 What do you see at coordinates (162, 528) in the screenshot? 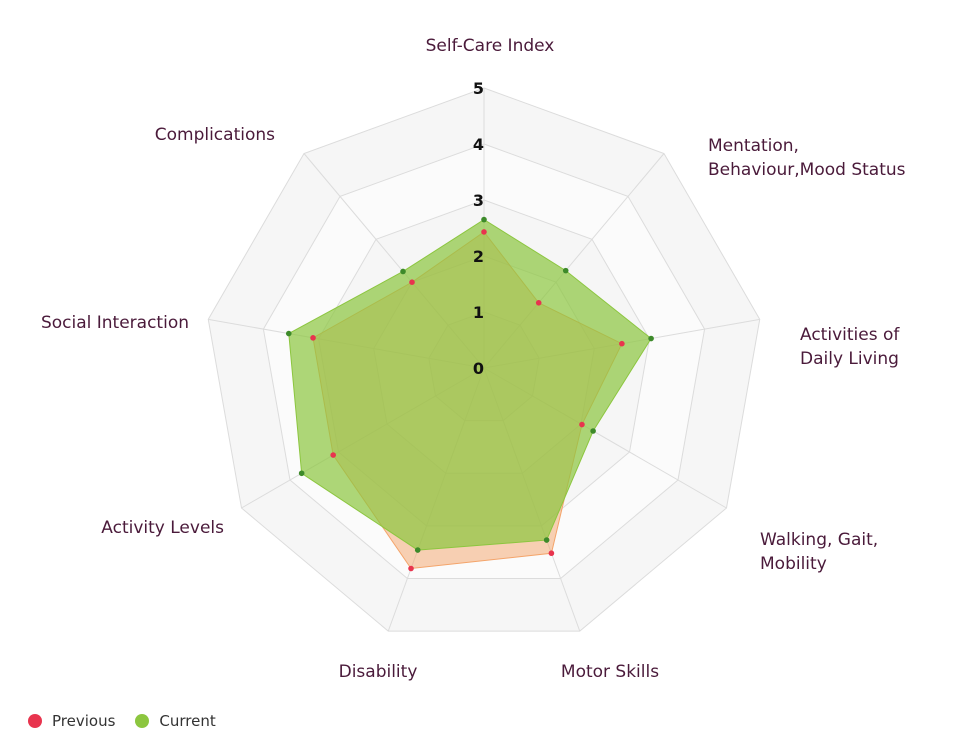
I see `category-label: Activity Levels` at bounding box center [162, 528].